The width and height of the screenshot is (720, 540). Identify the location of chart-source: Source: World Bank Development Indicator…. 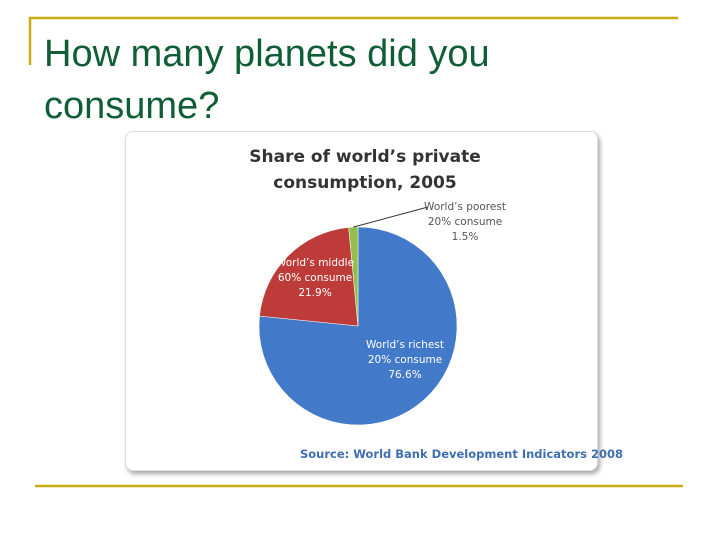
(461, 454).